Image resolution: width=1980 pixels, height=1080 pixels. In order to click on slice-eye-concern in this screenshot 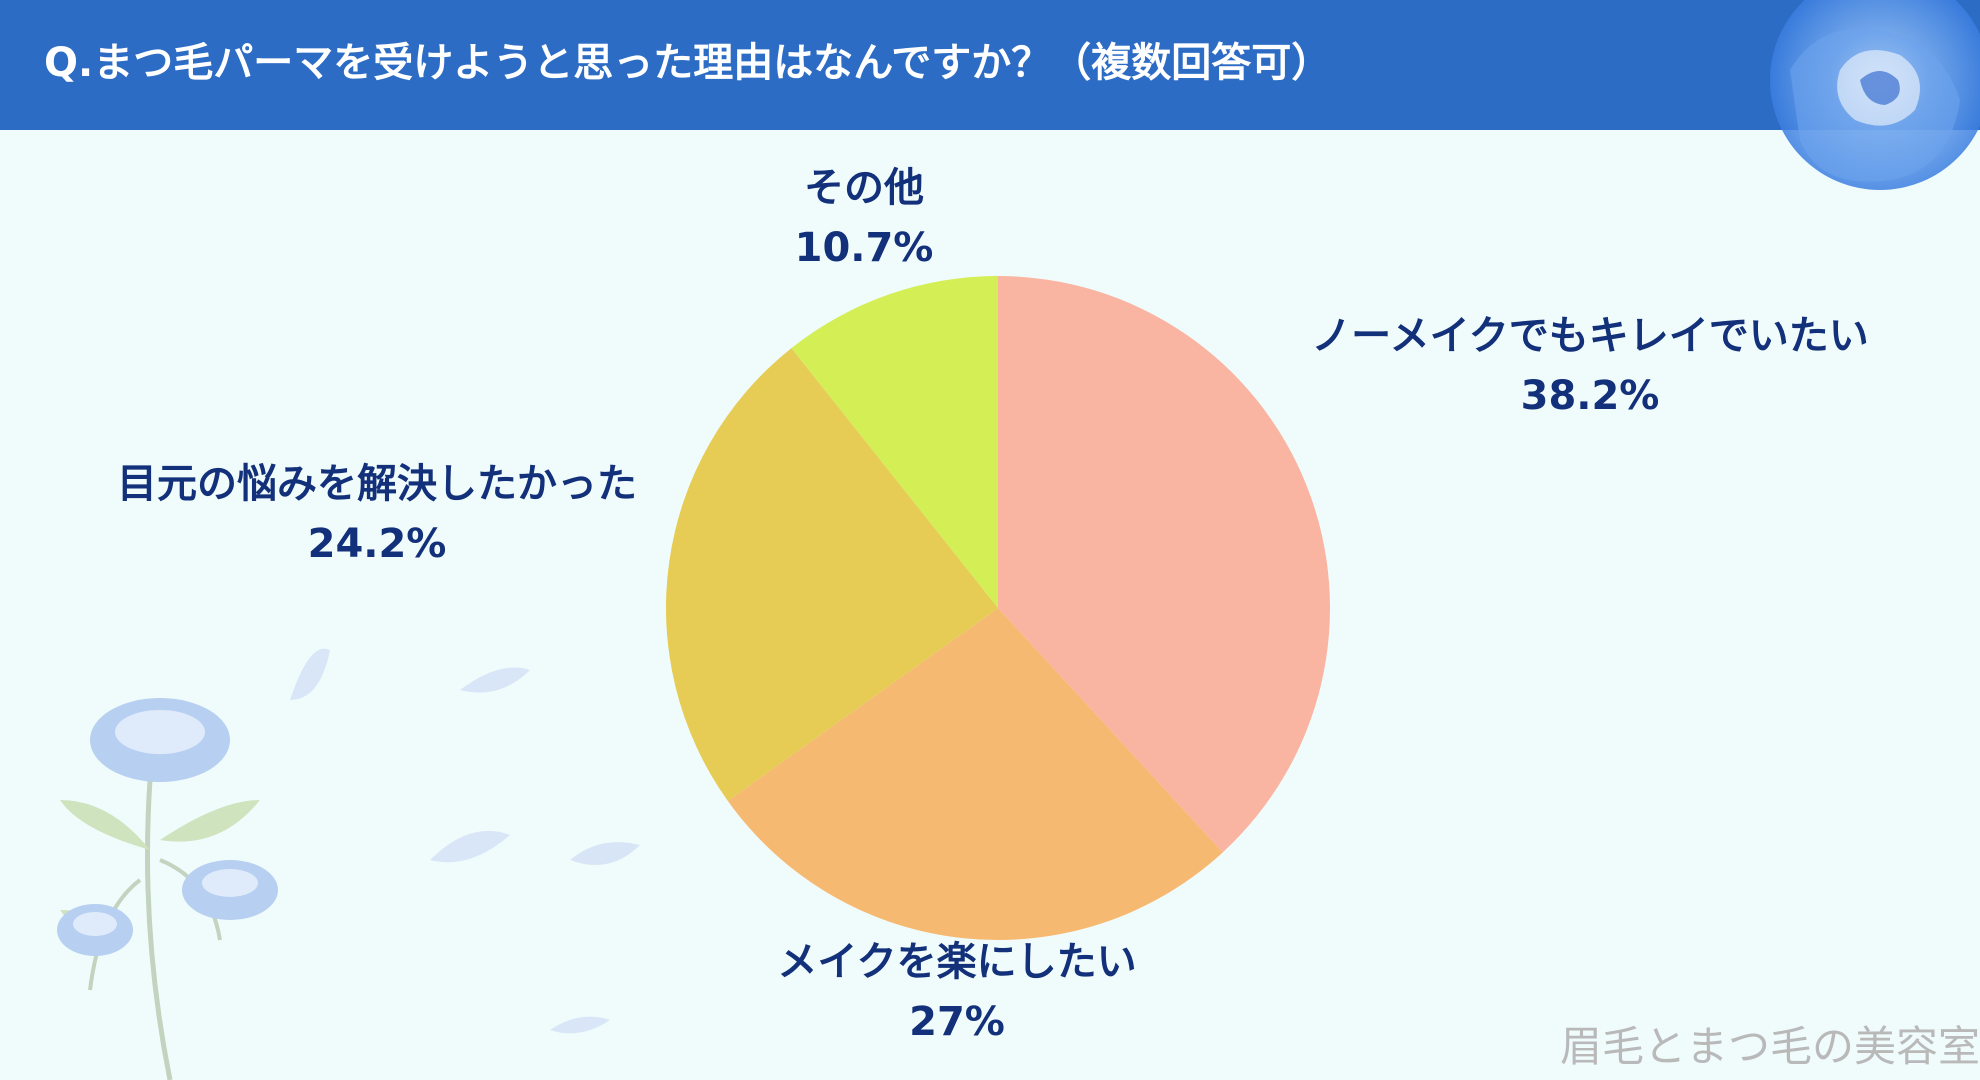, I will do `click(832, 574)`.